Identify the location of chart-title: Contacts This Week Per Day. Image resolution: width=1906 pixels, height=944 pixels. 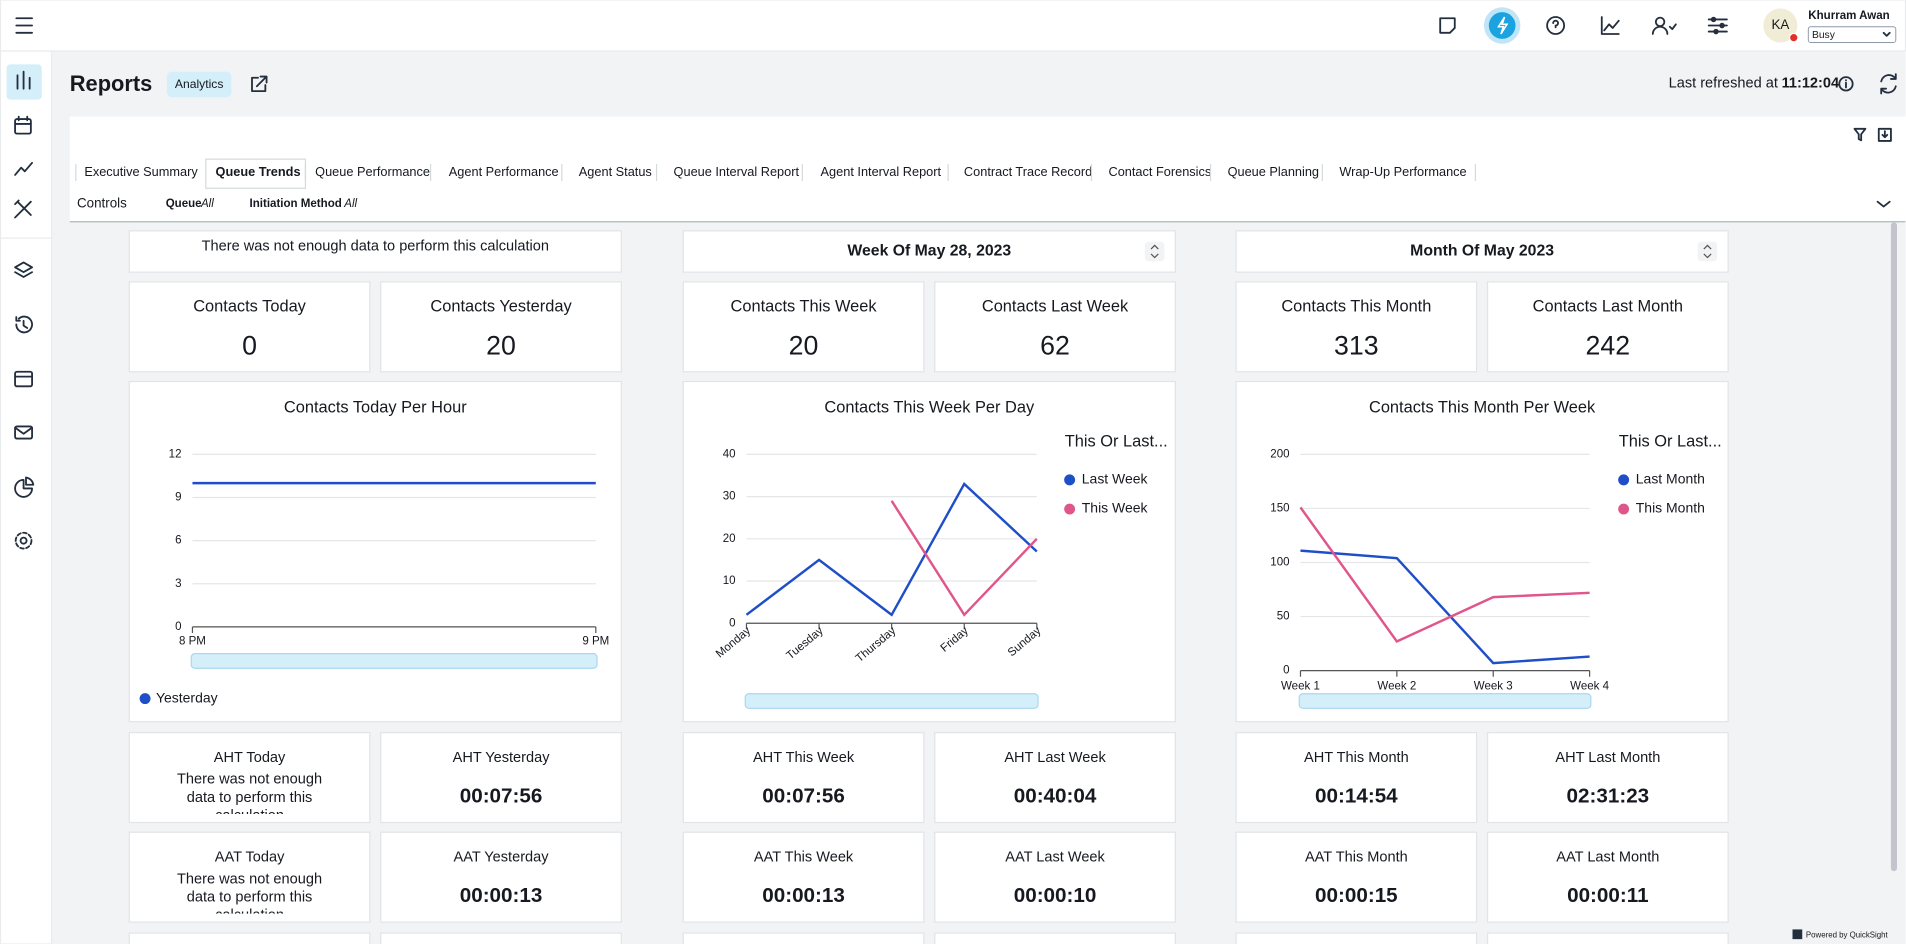
(929, 408).